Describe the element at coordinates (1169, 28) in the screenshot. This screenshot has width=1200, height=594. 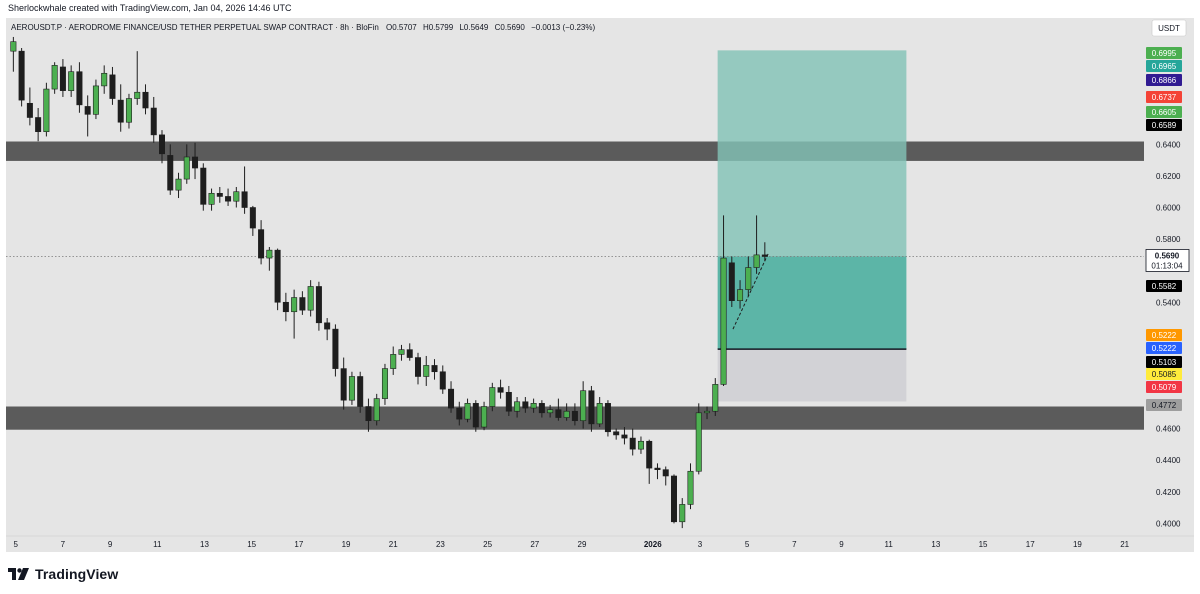
I see `currency-button` at that location.